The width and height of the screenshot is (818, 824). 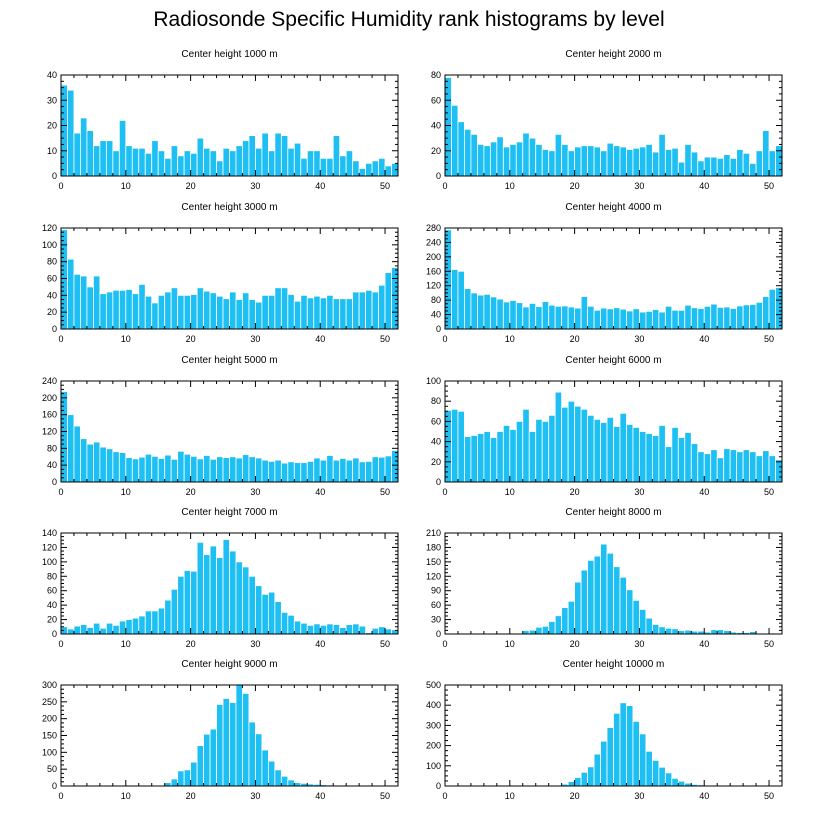 What do you see at coordinates (607, 120) in the screenshot?
I see `panel-2: Center height 2000 m 0 10 20 30 40 50 0 20 40 60 80` at bounding box center [607, 120].